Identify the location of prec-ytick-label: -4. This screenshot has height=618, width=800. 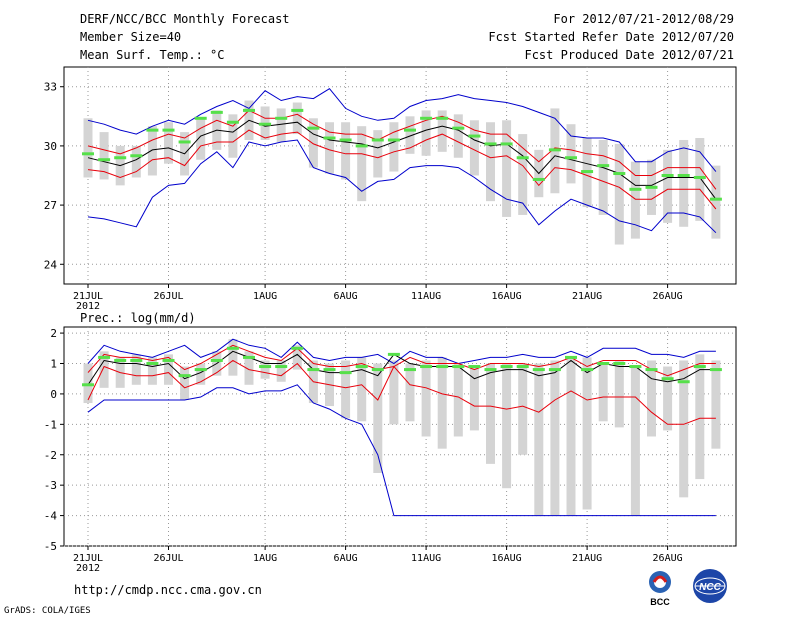
(51, 516).